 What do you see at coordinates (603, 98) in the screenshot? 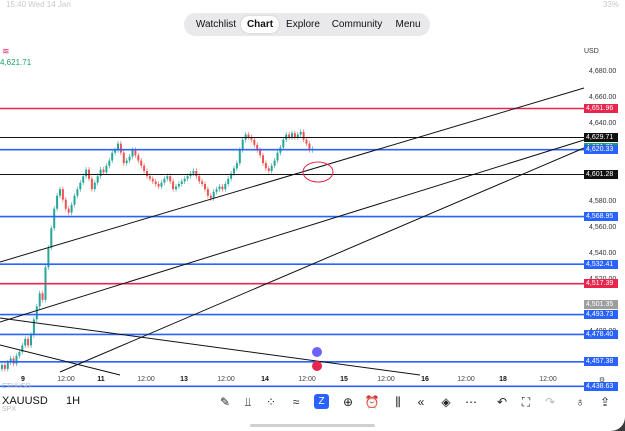
I see `price-axis-label: 4,660.00` at bounding box center [603, 98].